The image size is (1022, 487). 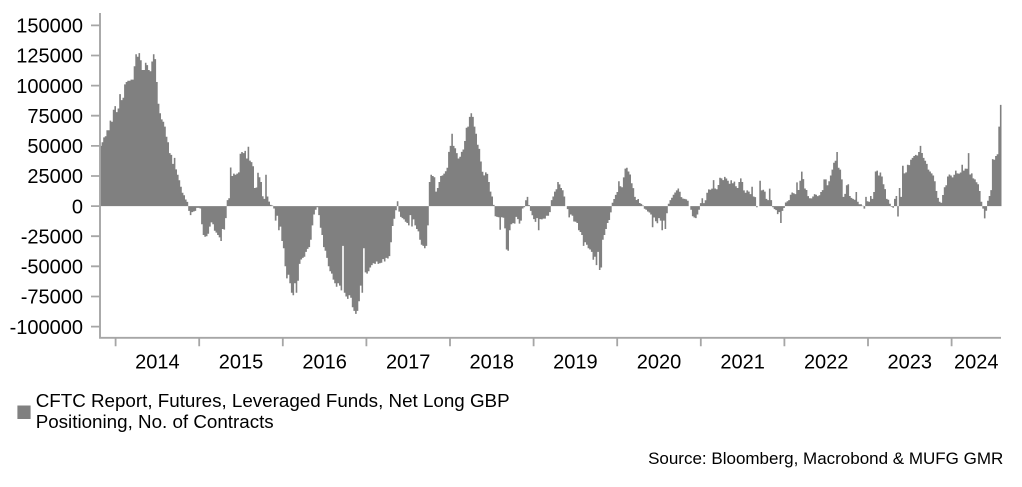 I want to click on svg-text: 2017, so click(x=408, y=362).